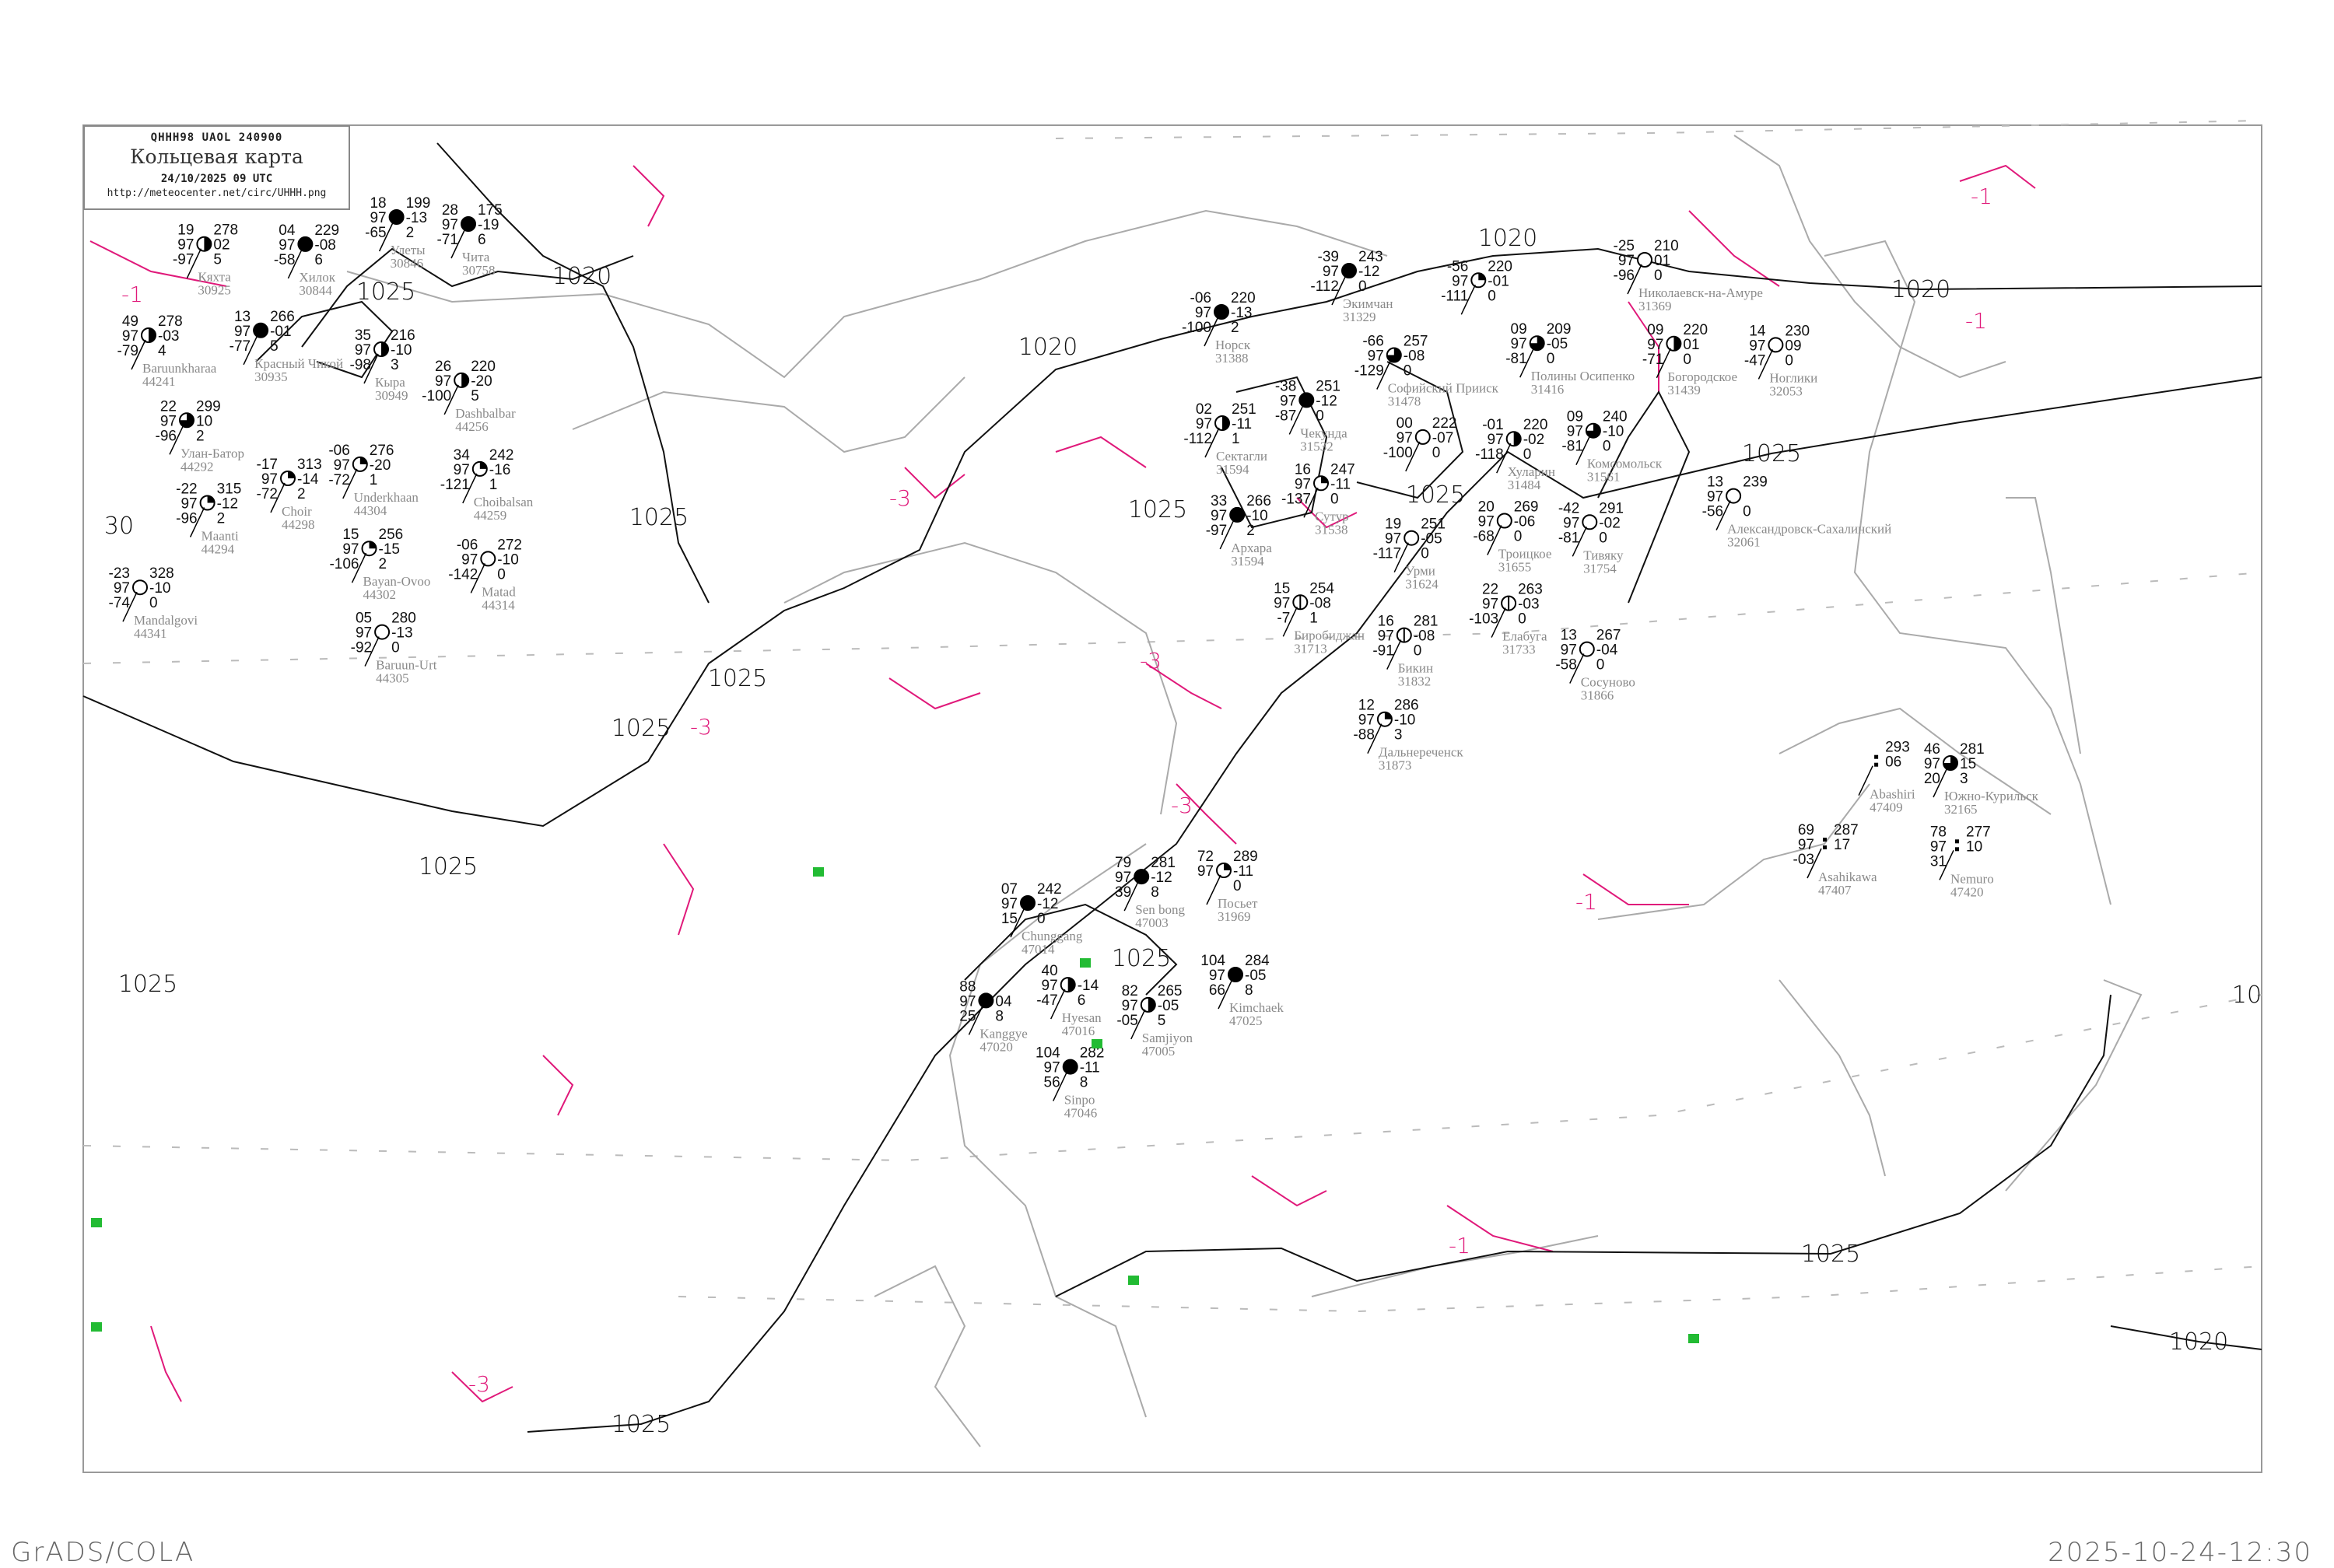 This screenshot has height=1568, width=2334. Describe the element at coordinates (119, 573) in the screenshot. I see `station-temperature: -23` at that location.